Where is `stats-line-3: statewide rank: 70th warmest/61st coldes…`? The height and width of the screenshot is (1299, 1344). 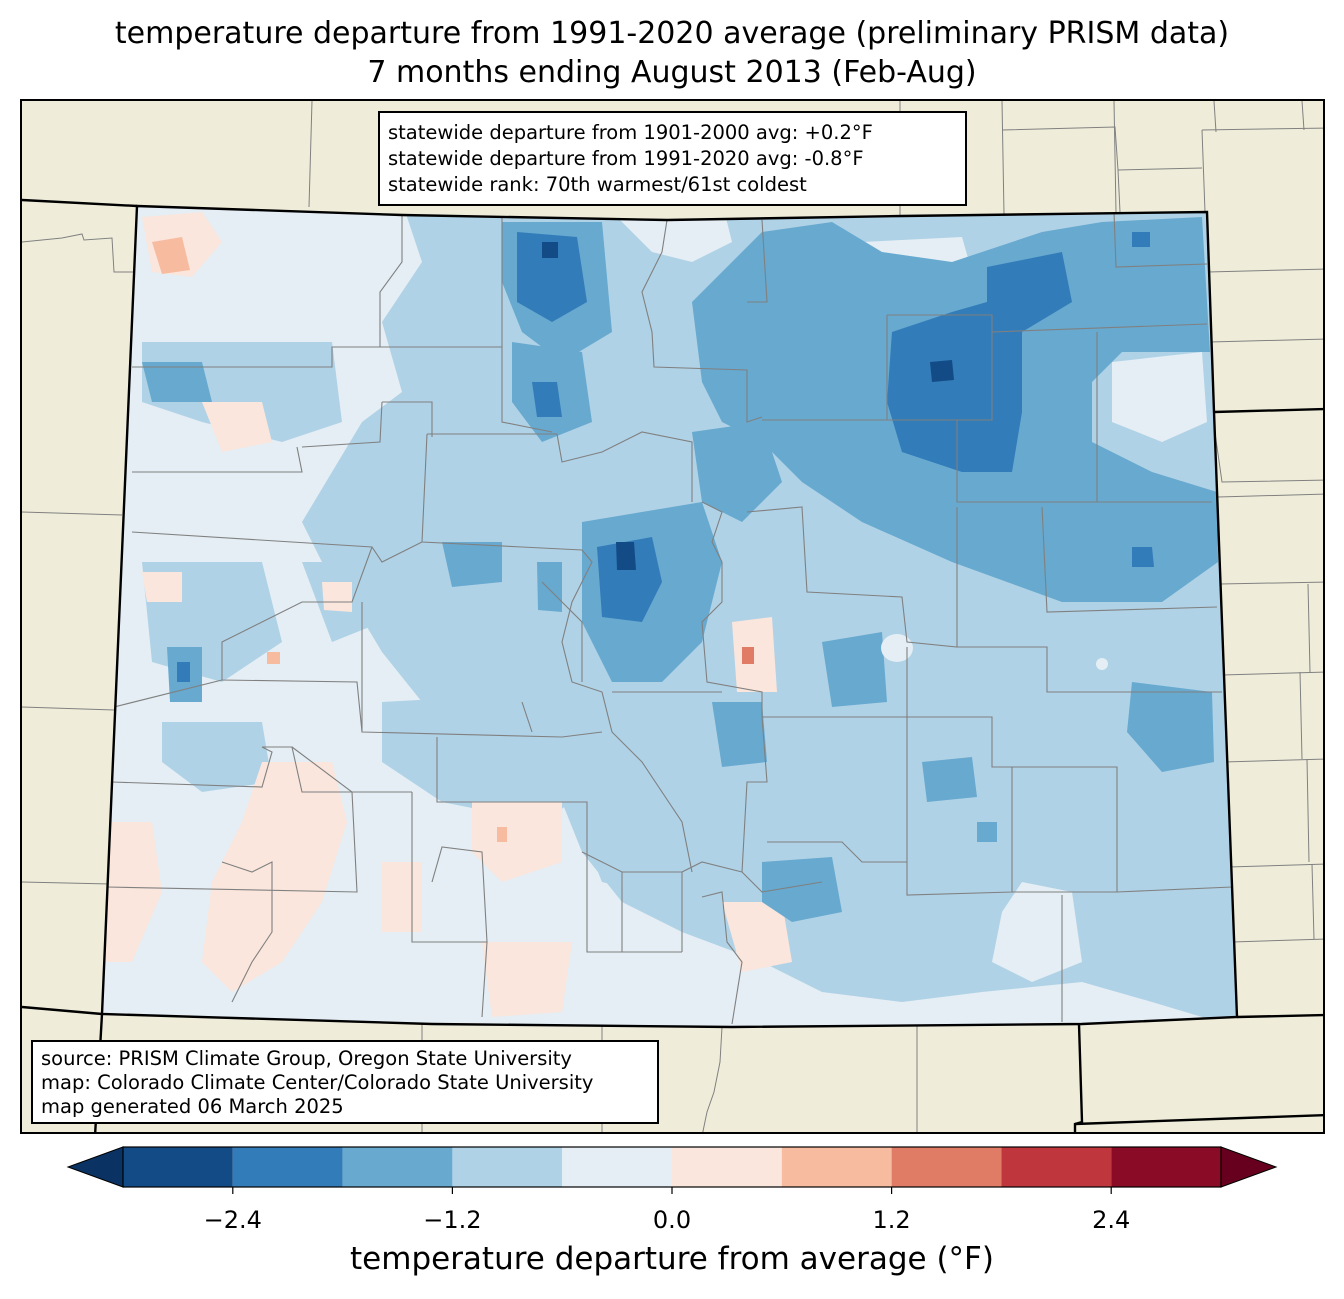
stats-line-3: statewide rank: 70th warmest/61st coldes… is located at coordinates (597, 184).